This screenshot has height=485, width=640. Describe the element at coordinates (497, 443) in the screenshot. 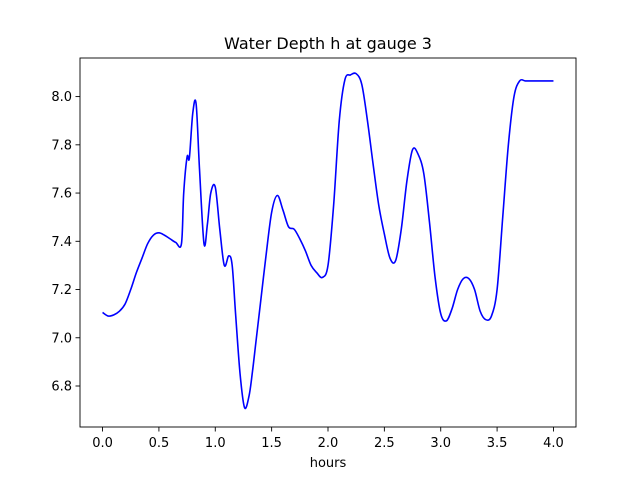

I see `x-tick-label: 3.5` at that location.